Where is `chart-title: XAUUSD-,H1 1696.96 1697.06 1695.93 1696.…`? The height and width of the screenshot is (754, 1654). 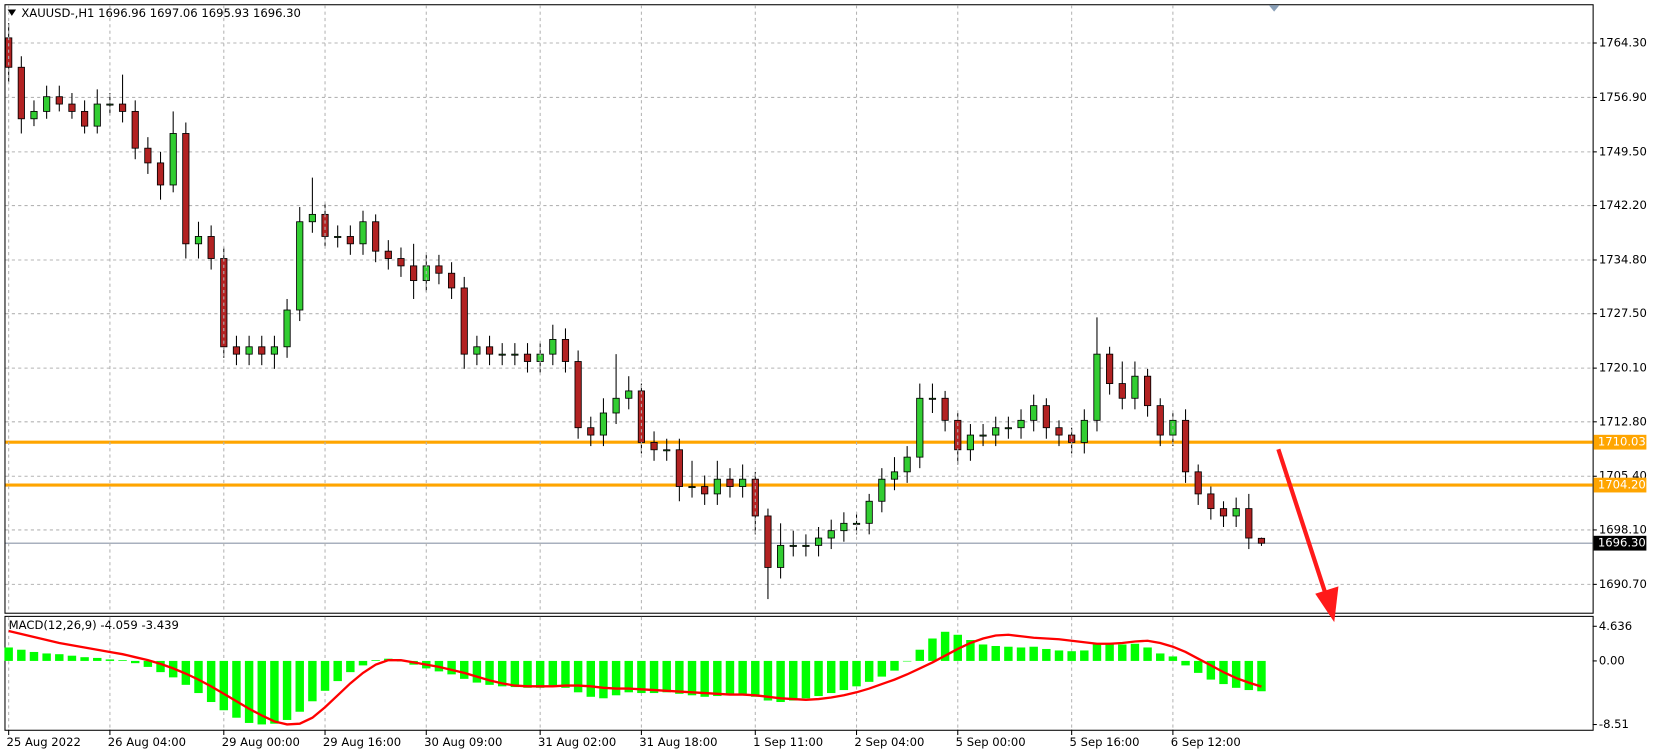 chart-title: XAUUSD-,H1 1696.96 1697.06 1695.93 1696.… is located at coordinates (161, 13).